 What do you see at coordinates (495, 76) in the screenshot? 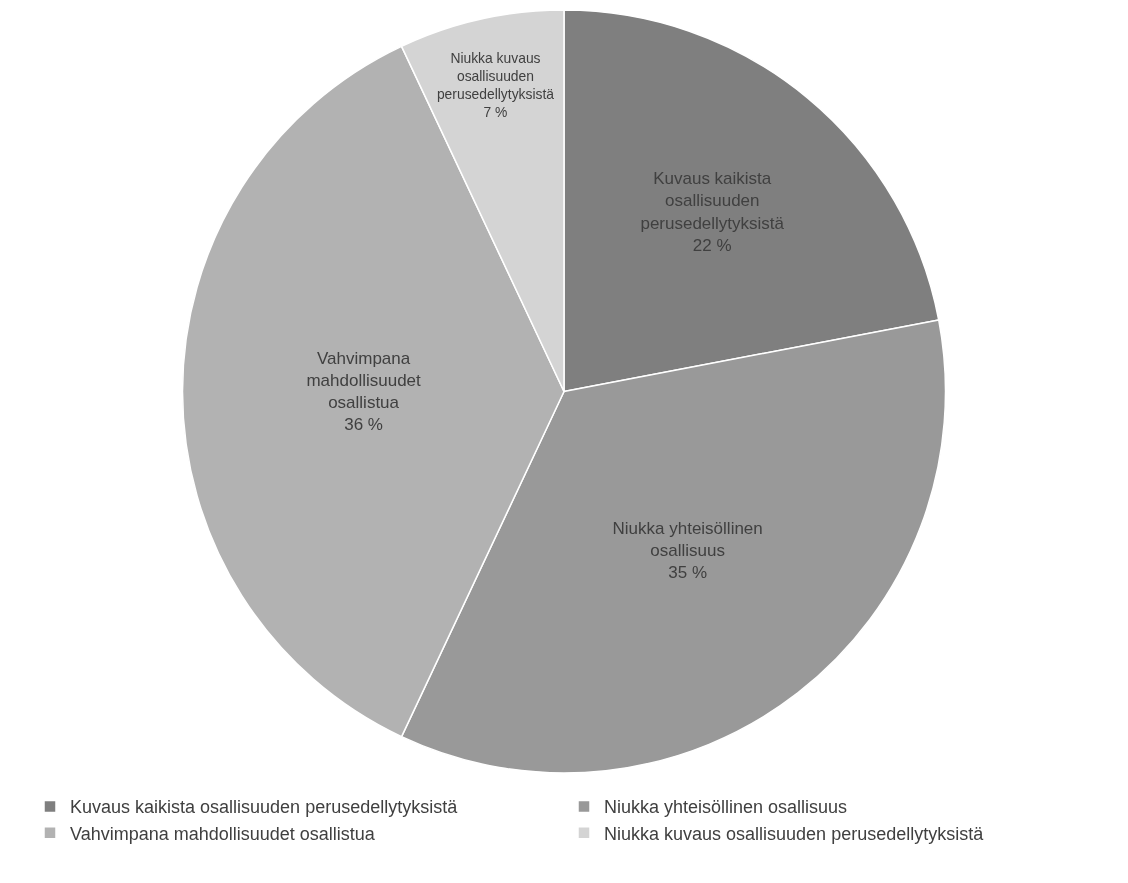
I see `slice-label: Niukka kuvaus osallisuuden perusedellytyksistä` at bounding box center [495, 76].